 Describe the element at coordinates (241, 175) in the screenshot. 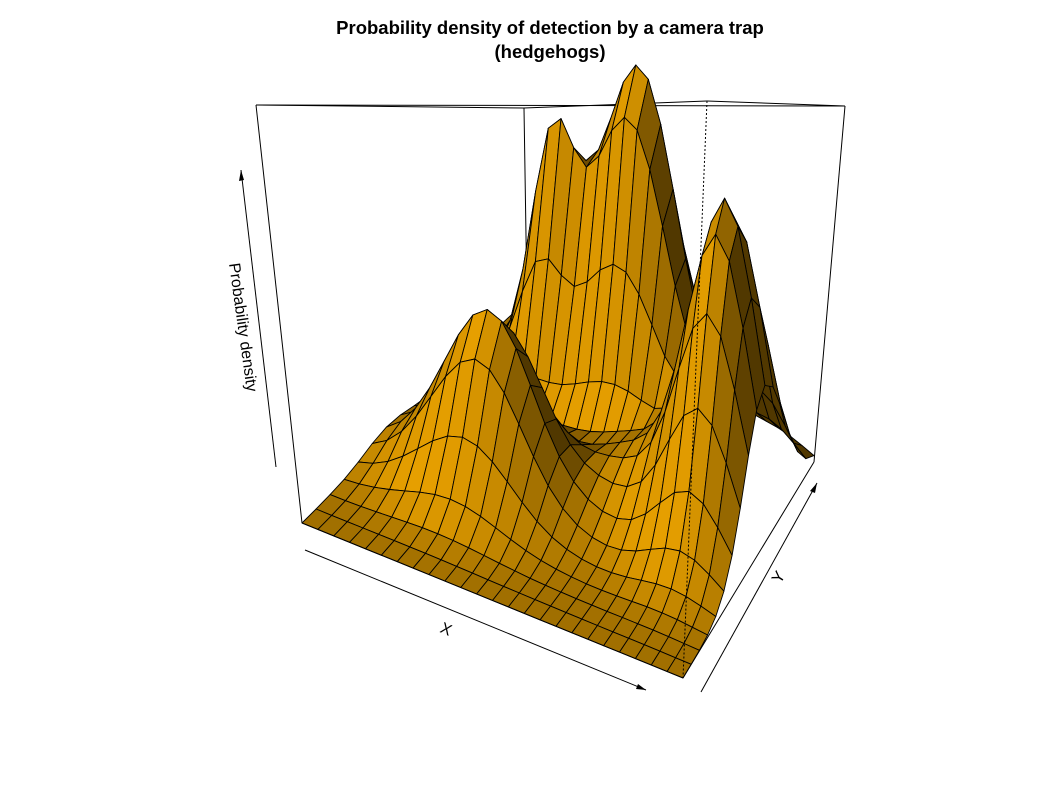

I see `z-axis-arrowhead` at that location.